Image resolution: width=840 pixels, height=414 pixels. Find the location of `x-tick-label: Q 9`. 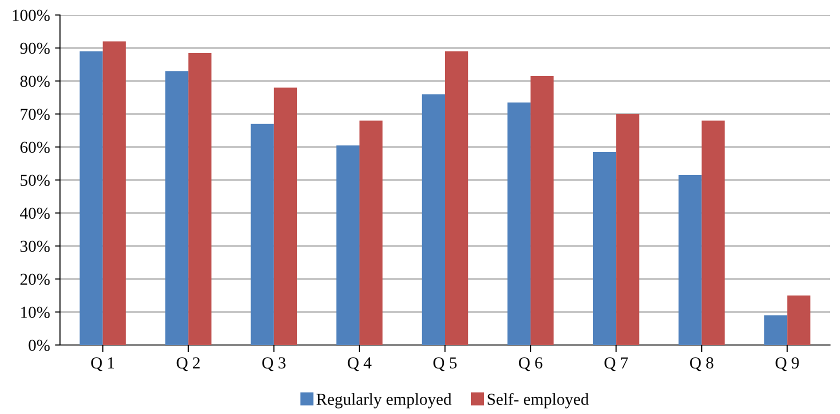

x-tick-label: Q 9 is located at coordinates (787, 364).